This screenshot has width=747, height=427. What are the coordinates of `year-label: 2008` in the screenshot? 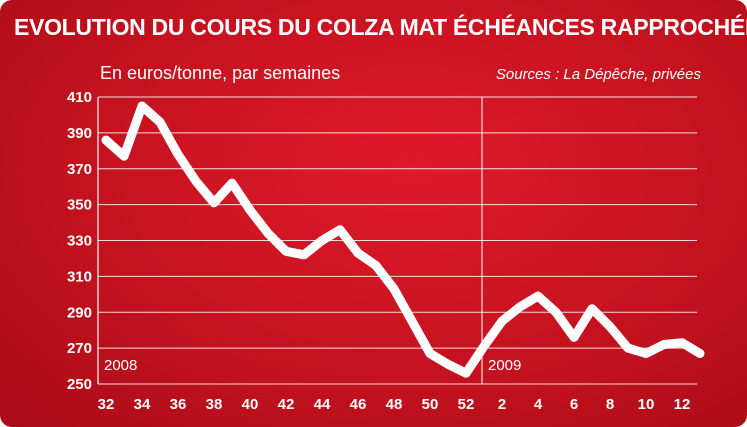 It's located at (120, 365).